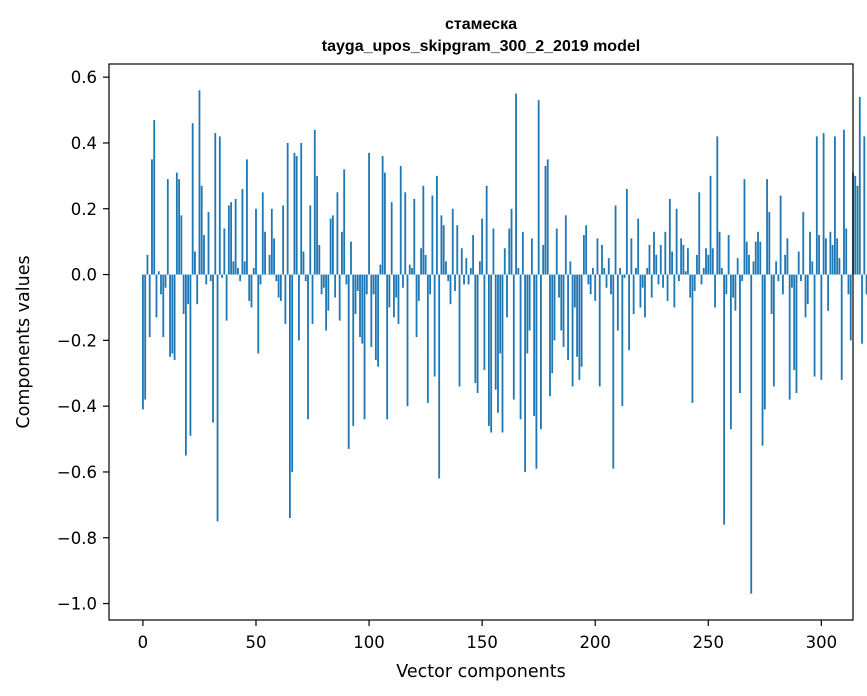 Image resolution: width=867 pixels, height=696 pixels. I want to click on chart-title-line1: стамеска, so click(481, 24).